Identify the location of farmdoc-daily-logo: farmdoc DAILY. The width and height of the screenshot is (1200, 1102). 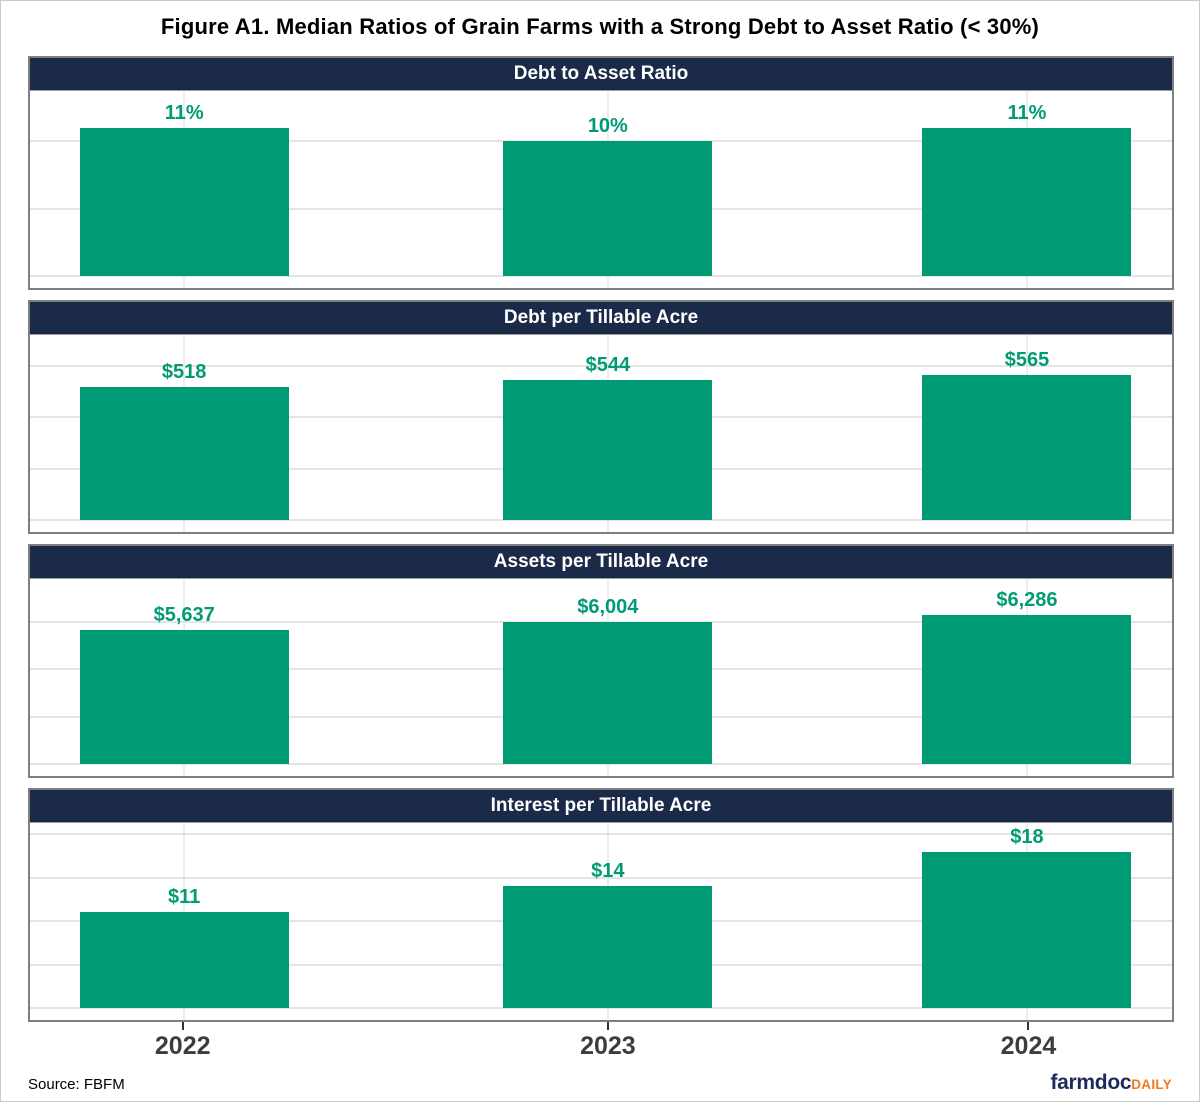
(1111, 1083).